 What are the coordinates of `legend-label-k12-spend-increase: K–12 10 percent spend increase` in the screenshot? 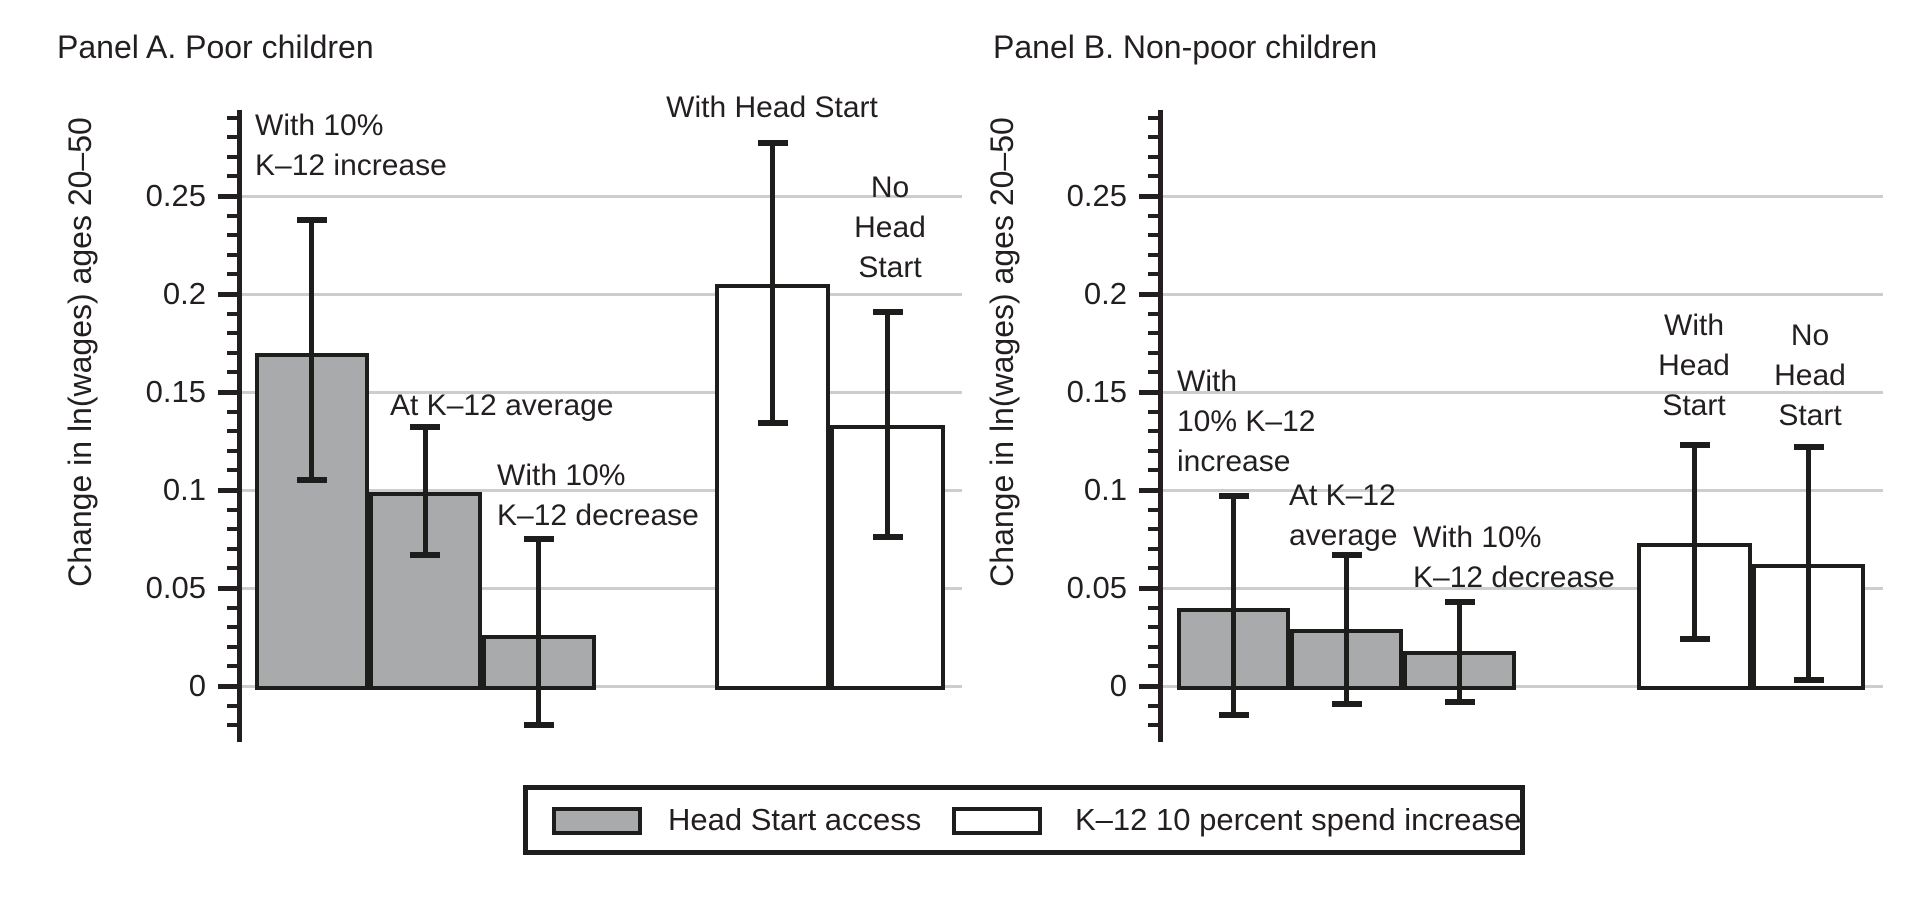 It's located at (1298, 819).